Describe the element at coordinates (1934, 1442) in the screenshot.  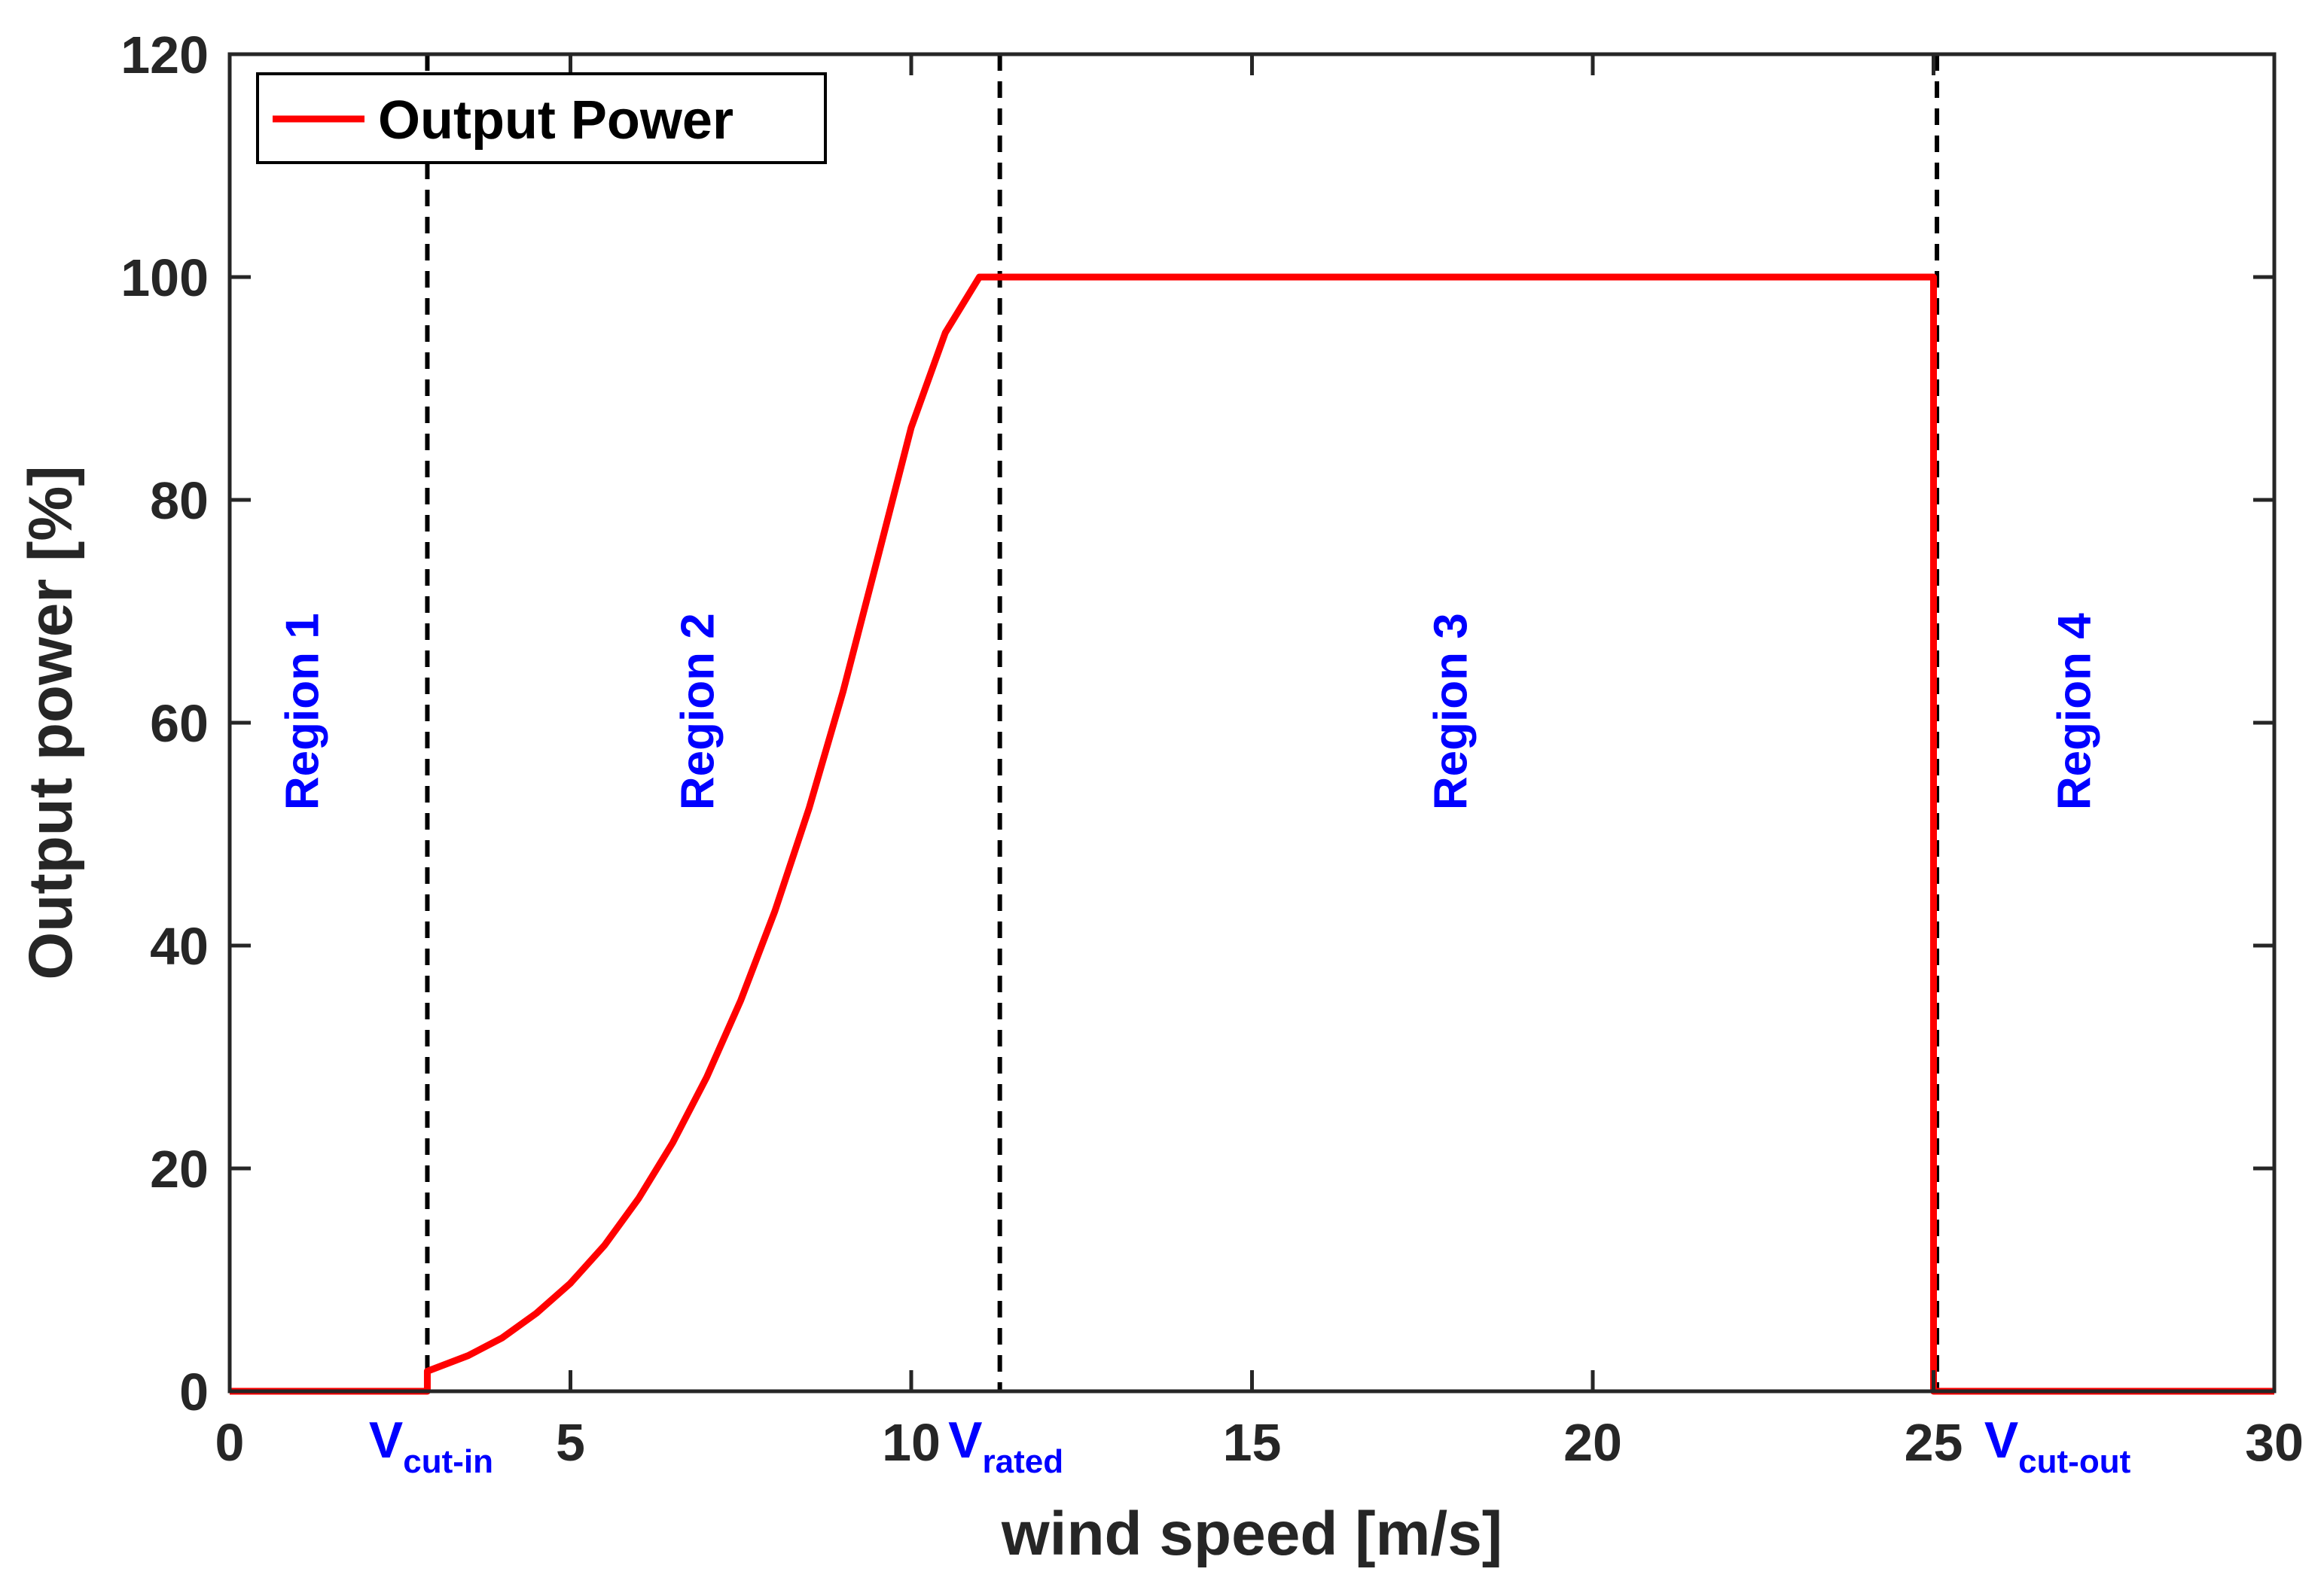
I see `x-tick-label: 25` at that location.